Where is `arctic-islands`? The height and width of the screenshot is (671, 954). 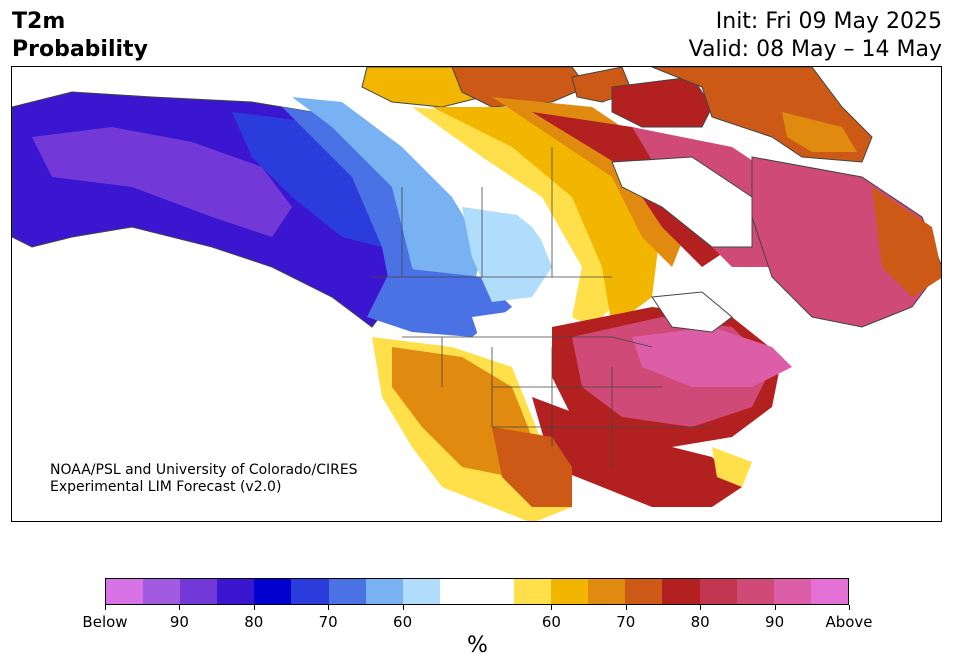 arctic-islands is located at coordinates (617, 115).